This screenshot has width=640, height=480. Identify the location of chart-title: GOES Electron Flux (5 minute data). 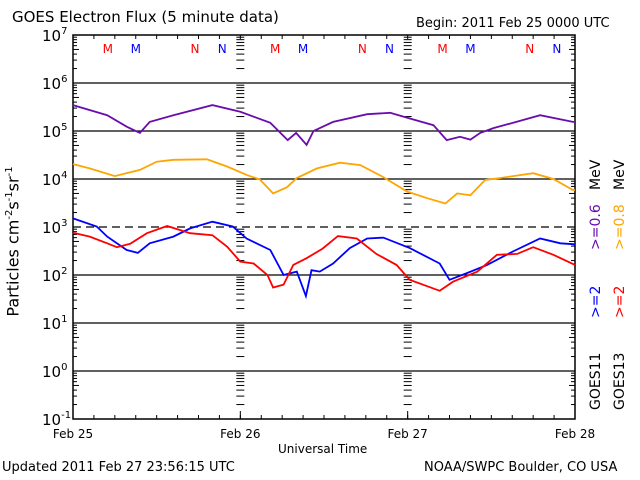
(145, 17).